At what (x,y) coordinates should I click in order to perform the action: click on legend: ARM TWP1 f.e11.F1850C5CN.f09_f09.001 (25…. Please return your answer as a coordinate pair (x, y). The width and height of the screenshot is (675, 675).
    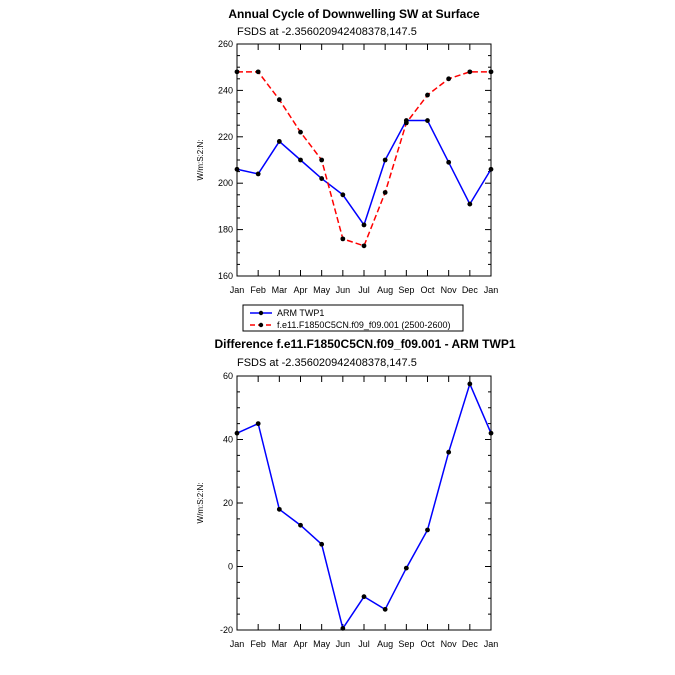
    Looking at the image, I should click on (353, 318).